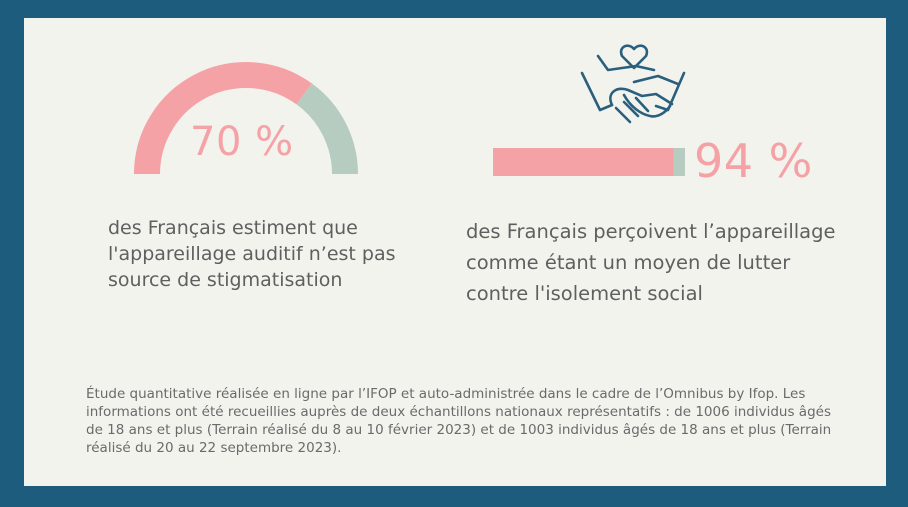 The height and width of the screenshot is (507, 908). What do you see at coordinates (242, 142) in the screenshot?
I see `gauge-percentage: 70 %` at bounding box center [242, 142].